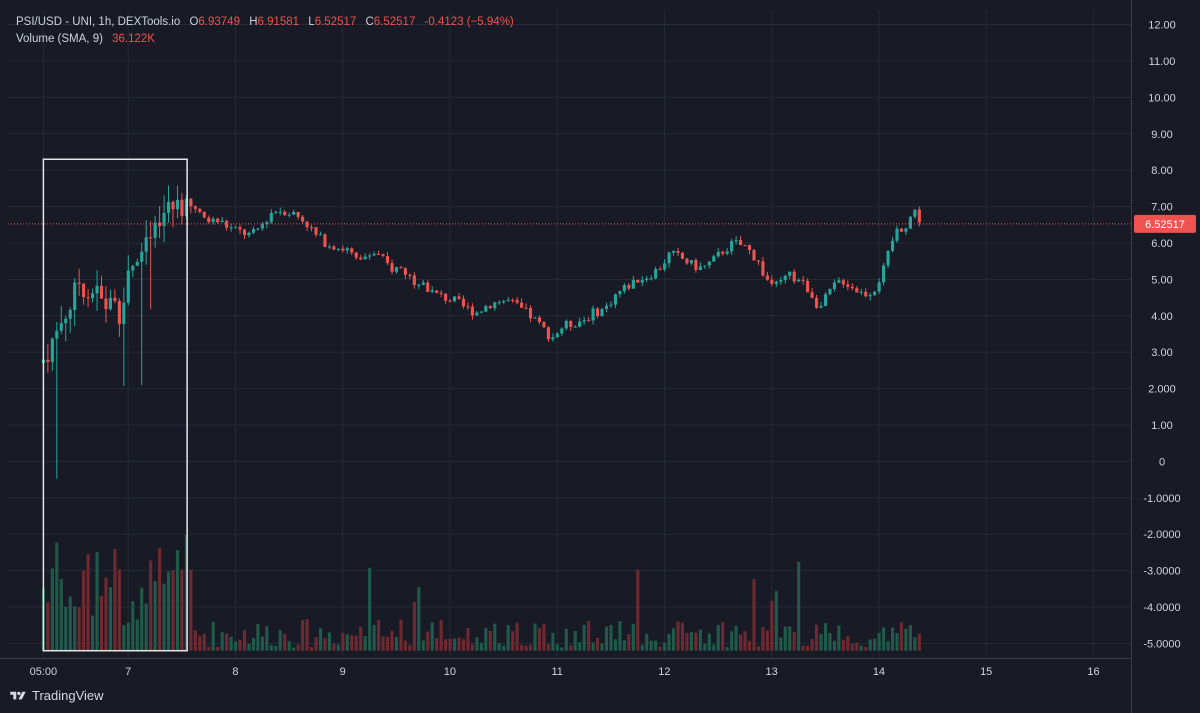  Describe the element at coordinates (1161, 644) in the screenshot. I see `price-tick-label: -5.0000` at that location.